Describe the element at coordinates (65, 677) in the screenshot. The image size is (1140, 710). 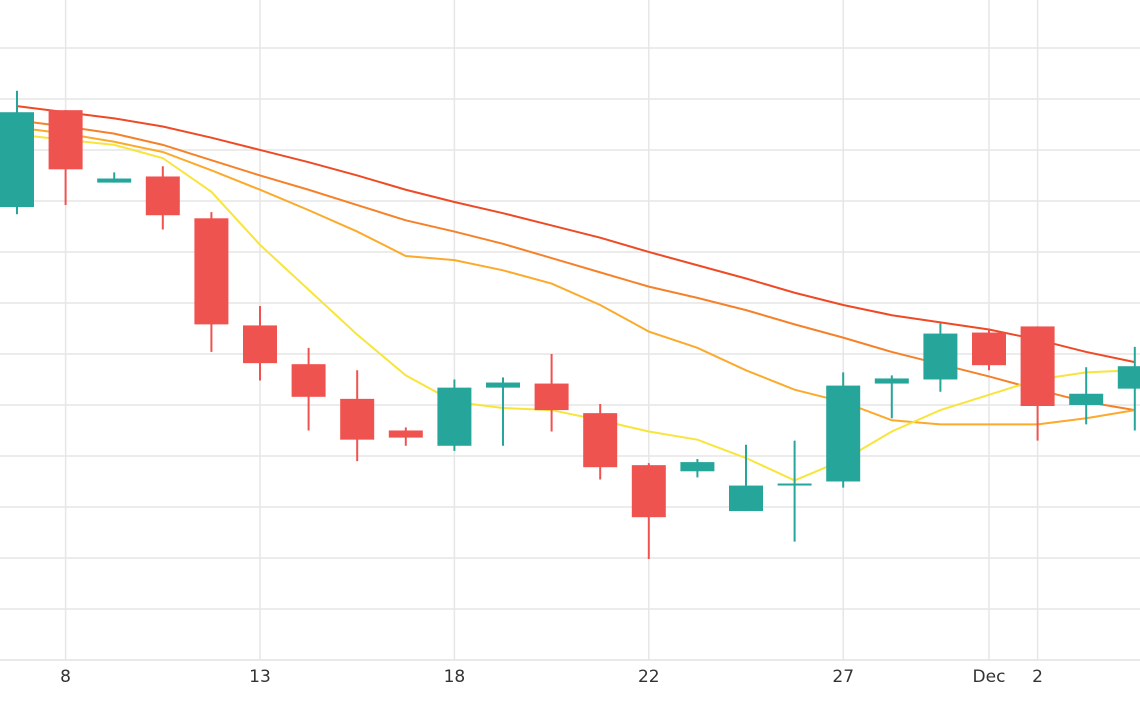
I see `x-tick-label: 8` at that location.